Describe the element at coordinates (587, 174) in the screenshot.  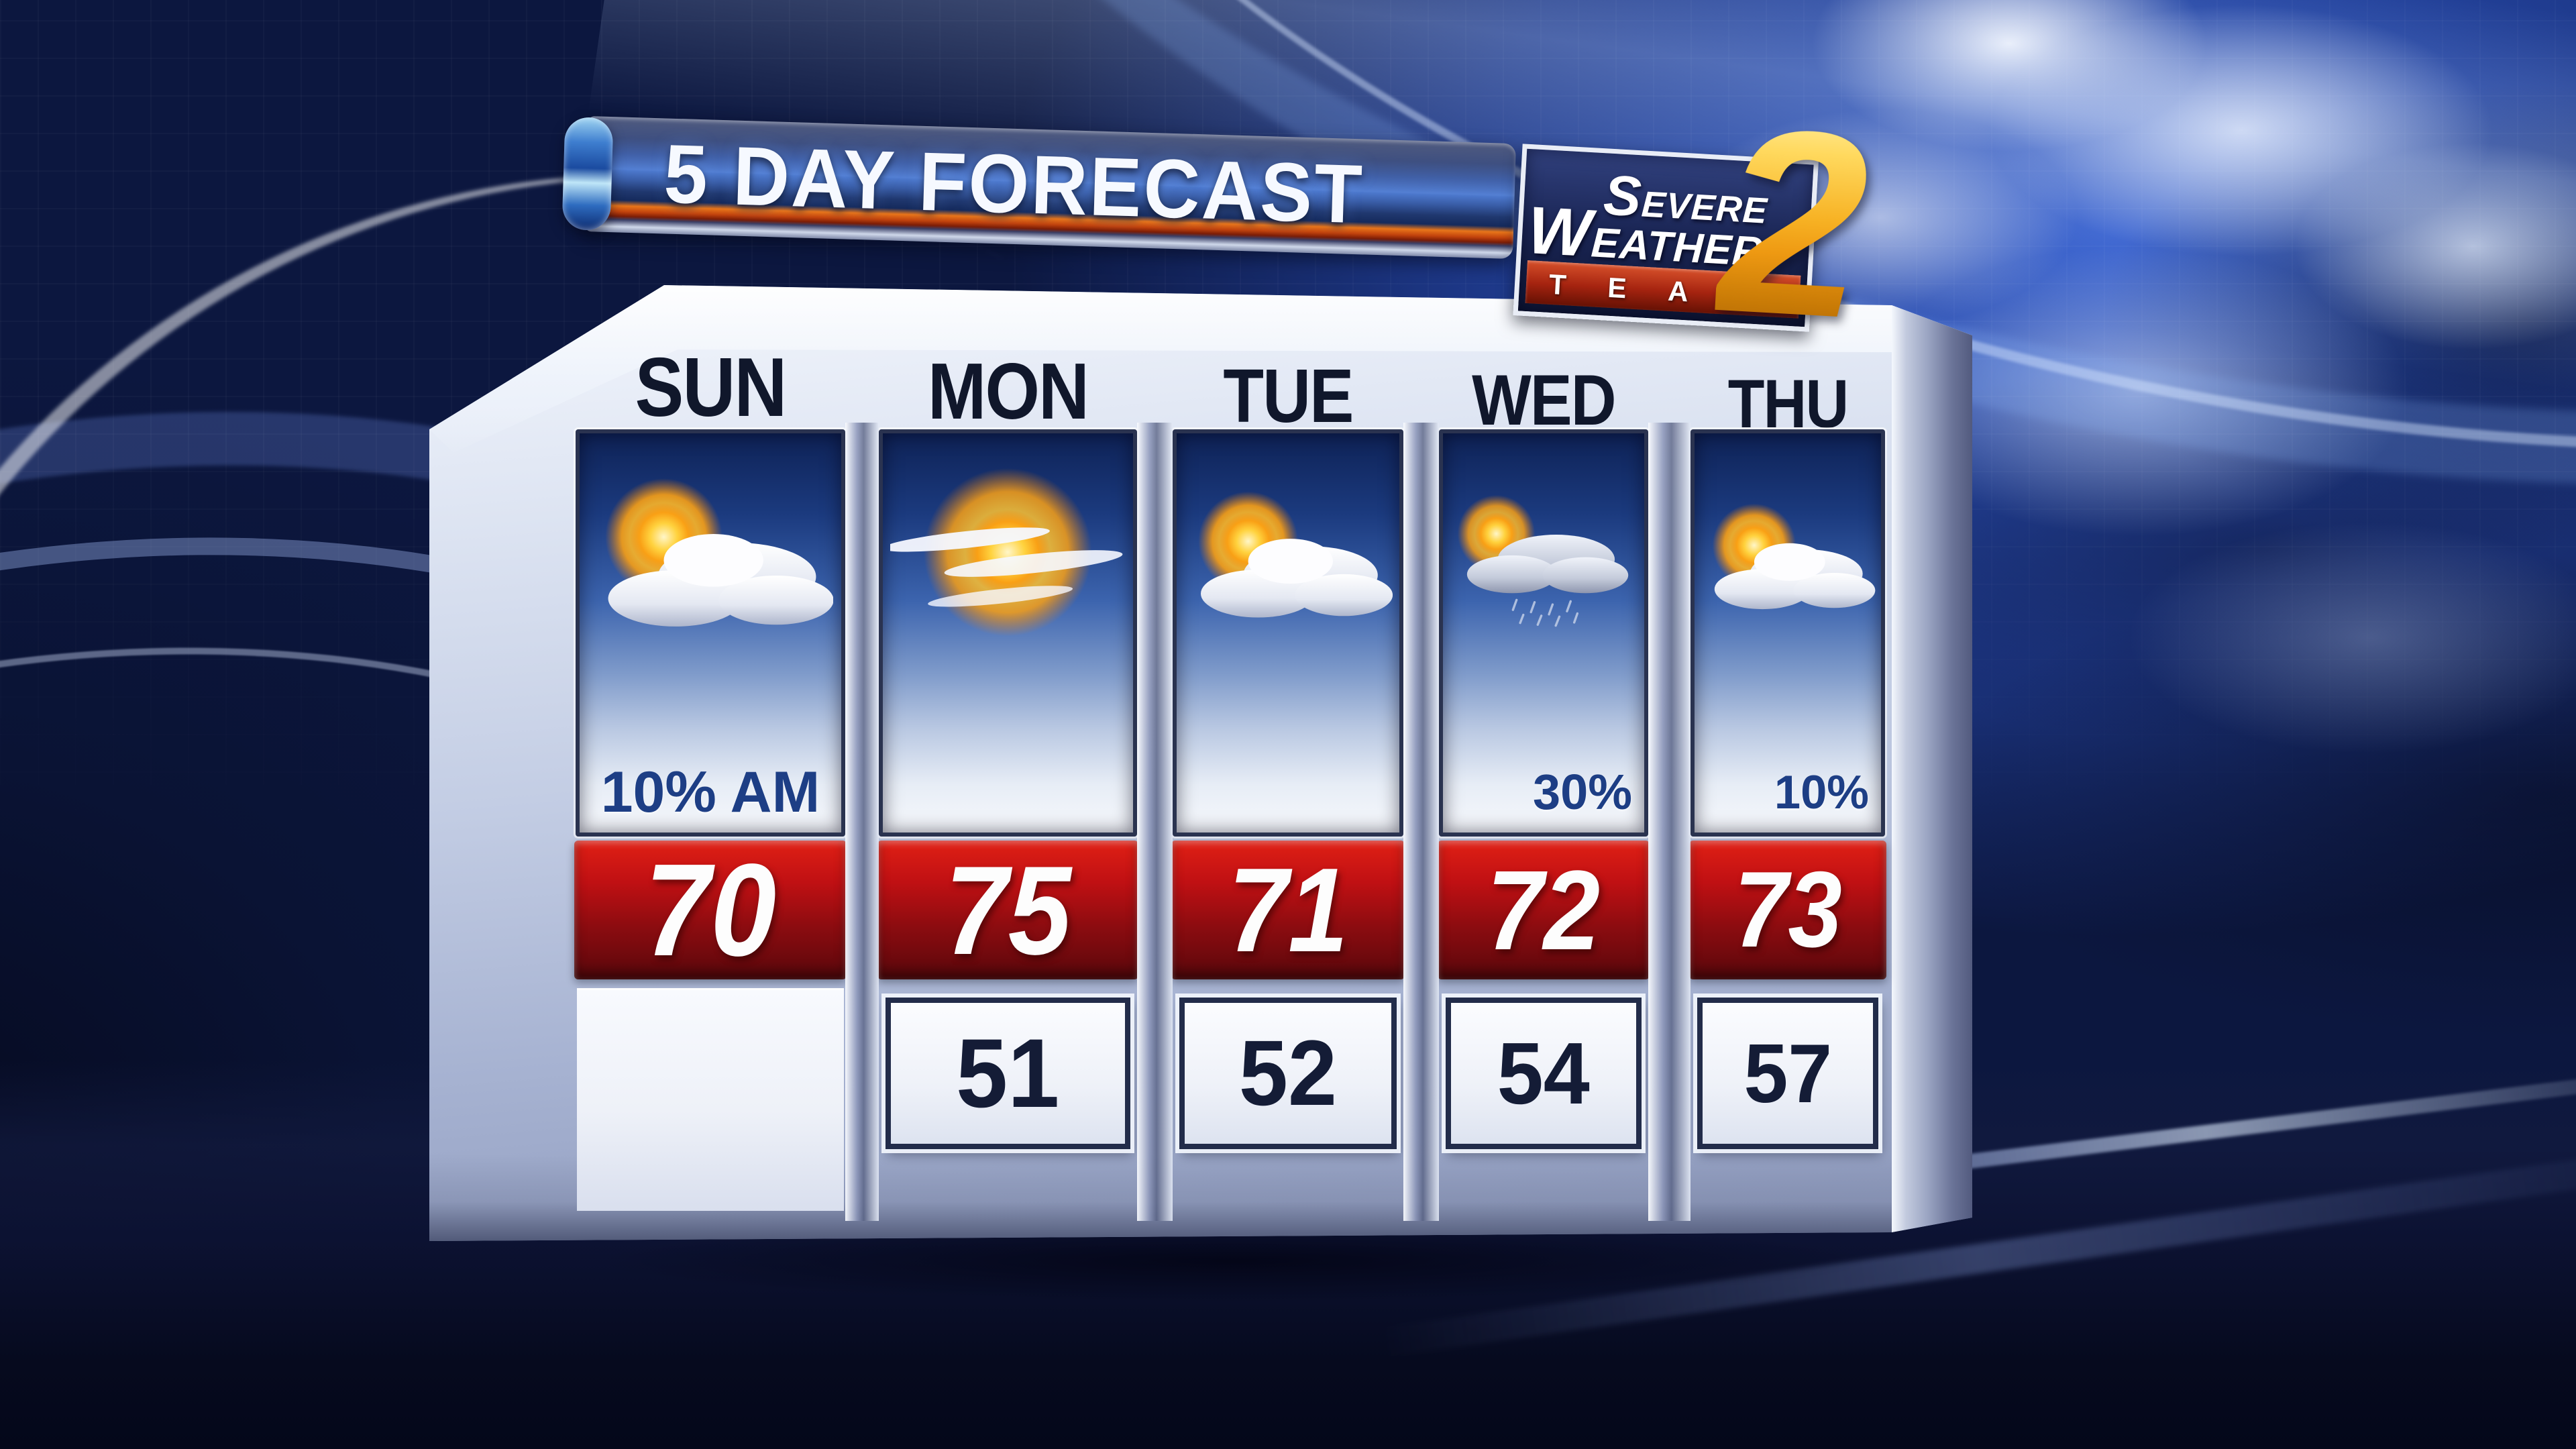
I see `banner-end-cap` at that location.